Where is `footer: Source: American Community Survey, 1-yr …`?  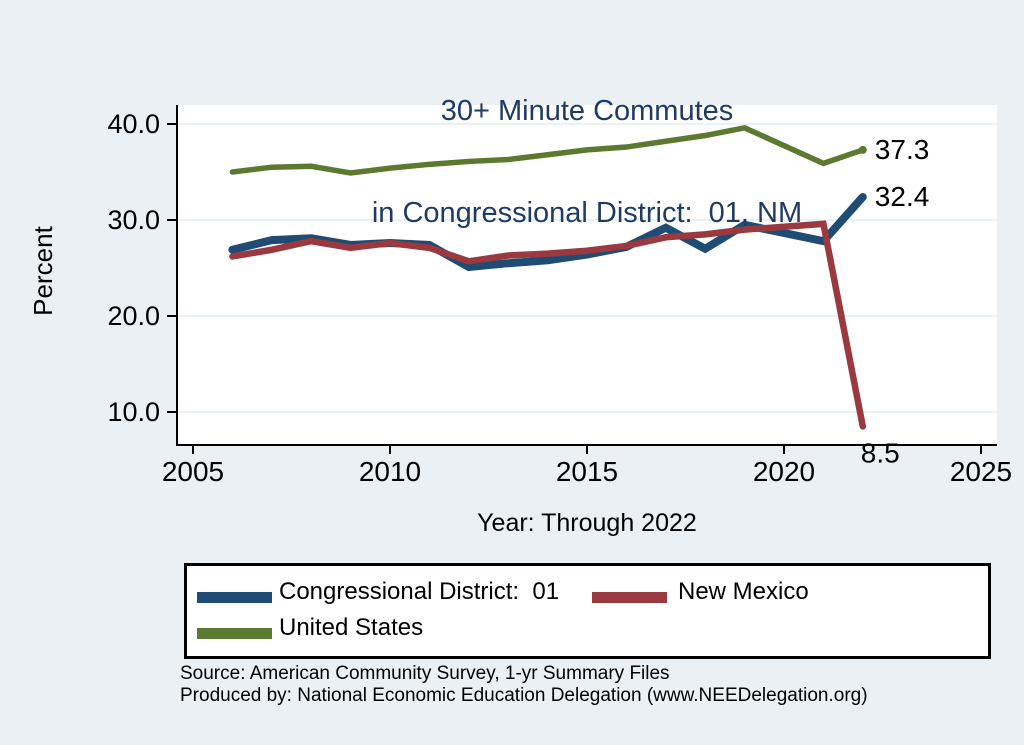
footer: Source: American Community Survey, 1-yr … is located at coordinates (524, 684).